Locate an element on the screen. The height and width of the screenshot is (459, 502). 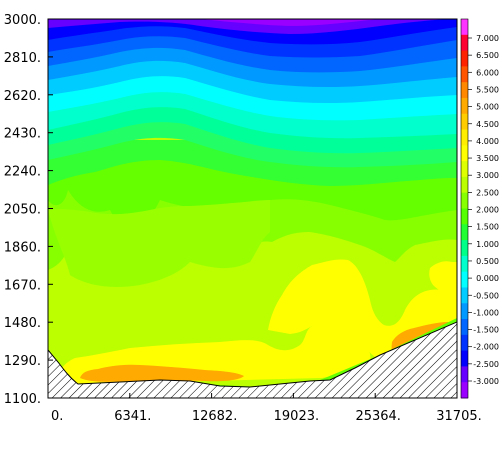
y-tick-label: 1860. is located at coordinates (22, 247).